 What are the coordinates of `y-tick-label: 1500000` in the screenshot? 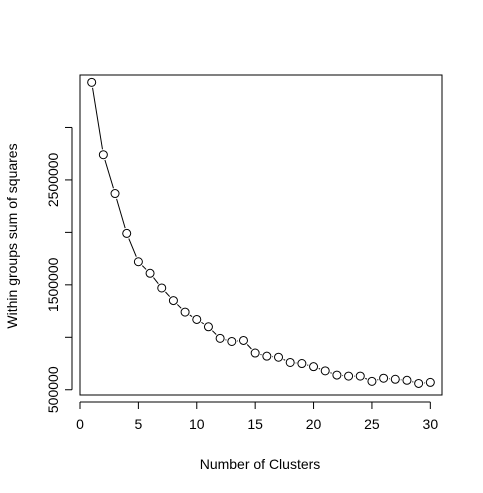 It's located at (53, 284).